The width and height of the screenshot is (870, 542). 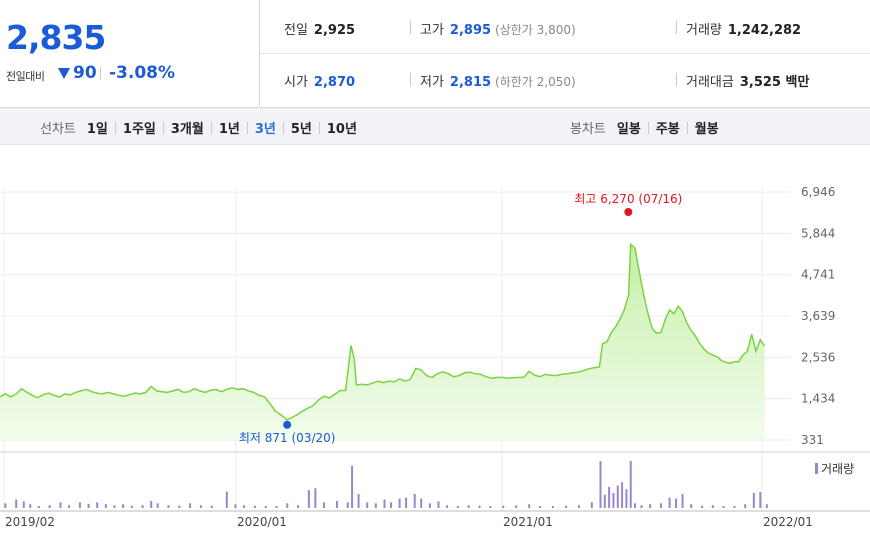 I want to click on period-3m: 3개월, so click(x=187, y=129).